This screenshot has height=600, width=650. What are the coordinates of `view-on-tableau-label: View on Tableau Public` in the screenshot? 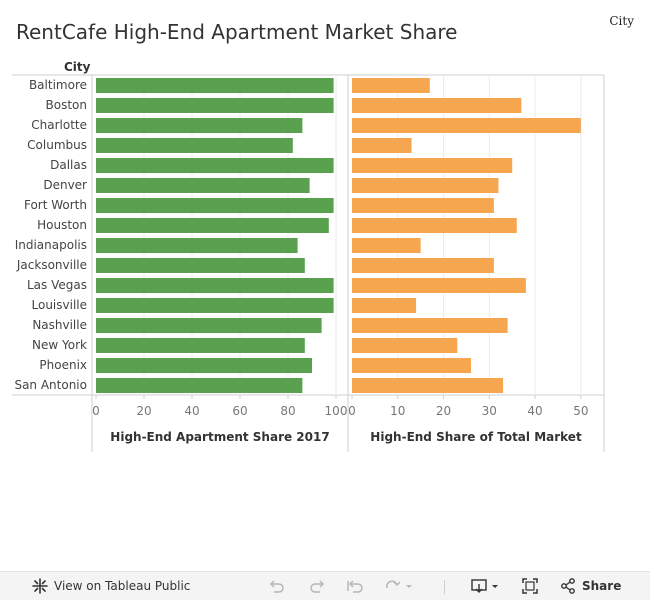 It's located at (122, 586).